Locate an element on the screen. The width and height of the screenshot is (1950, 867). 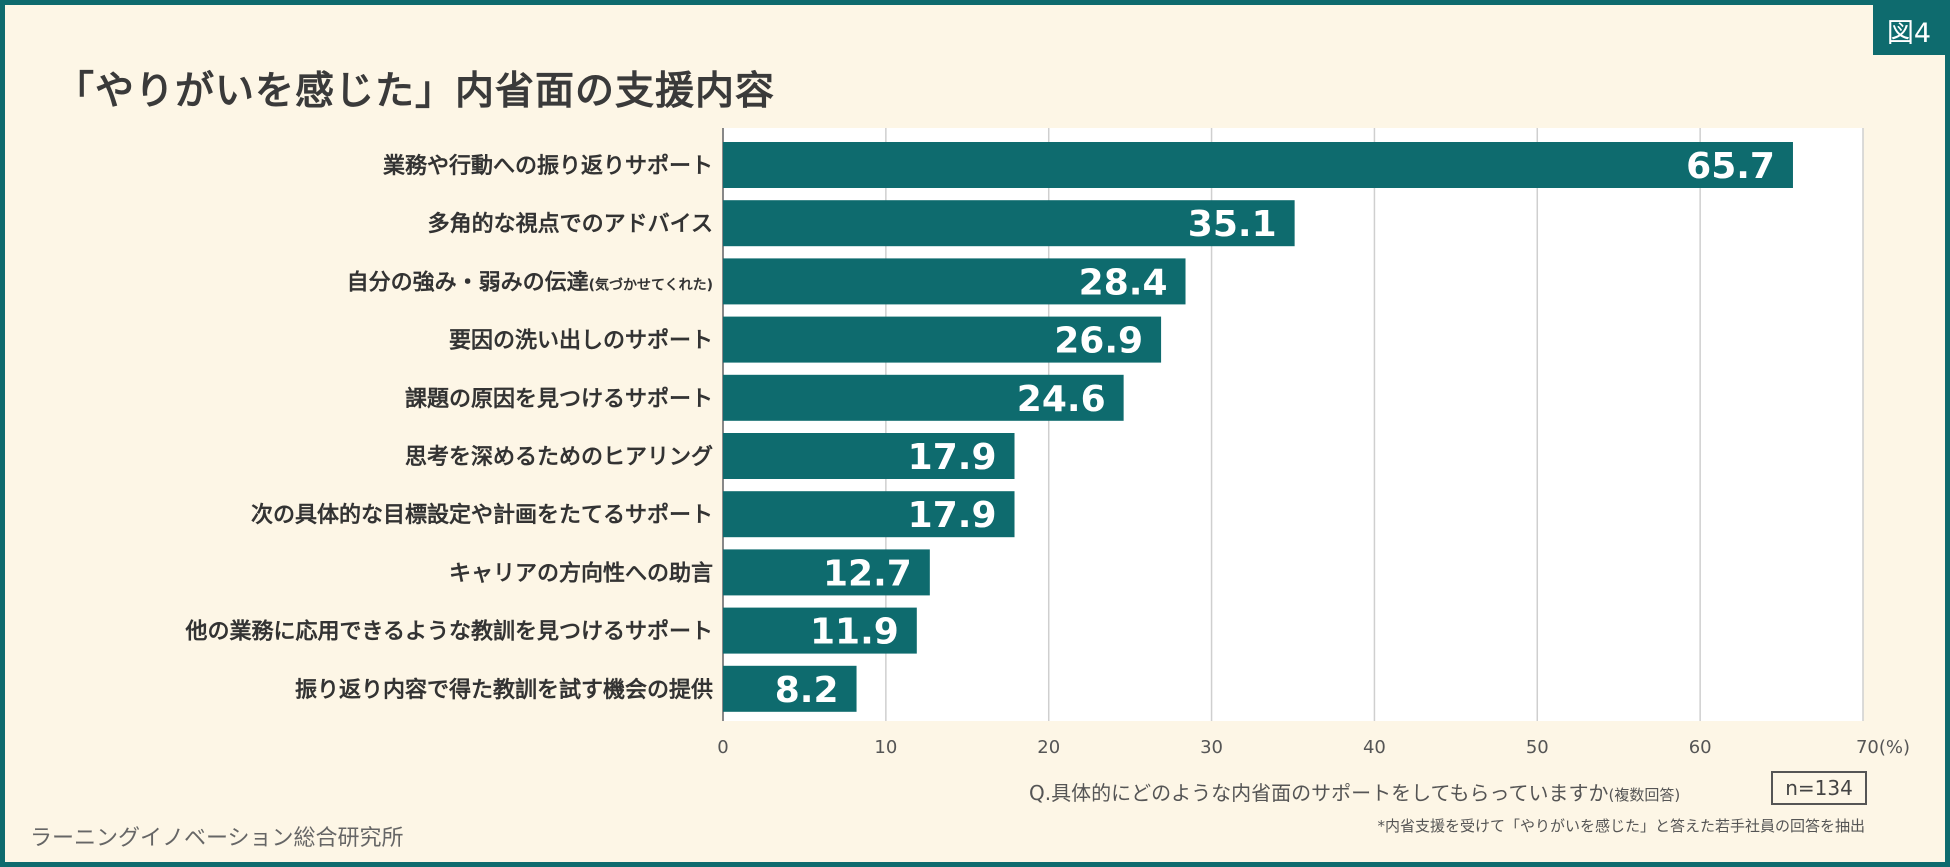
category-label: 自分の強み・弱みの伝達(気づかせてくれた) is located at coordinates (530, 282).